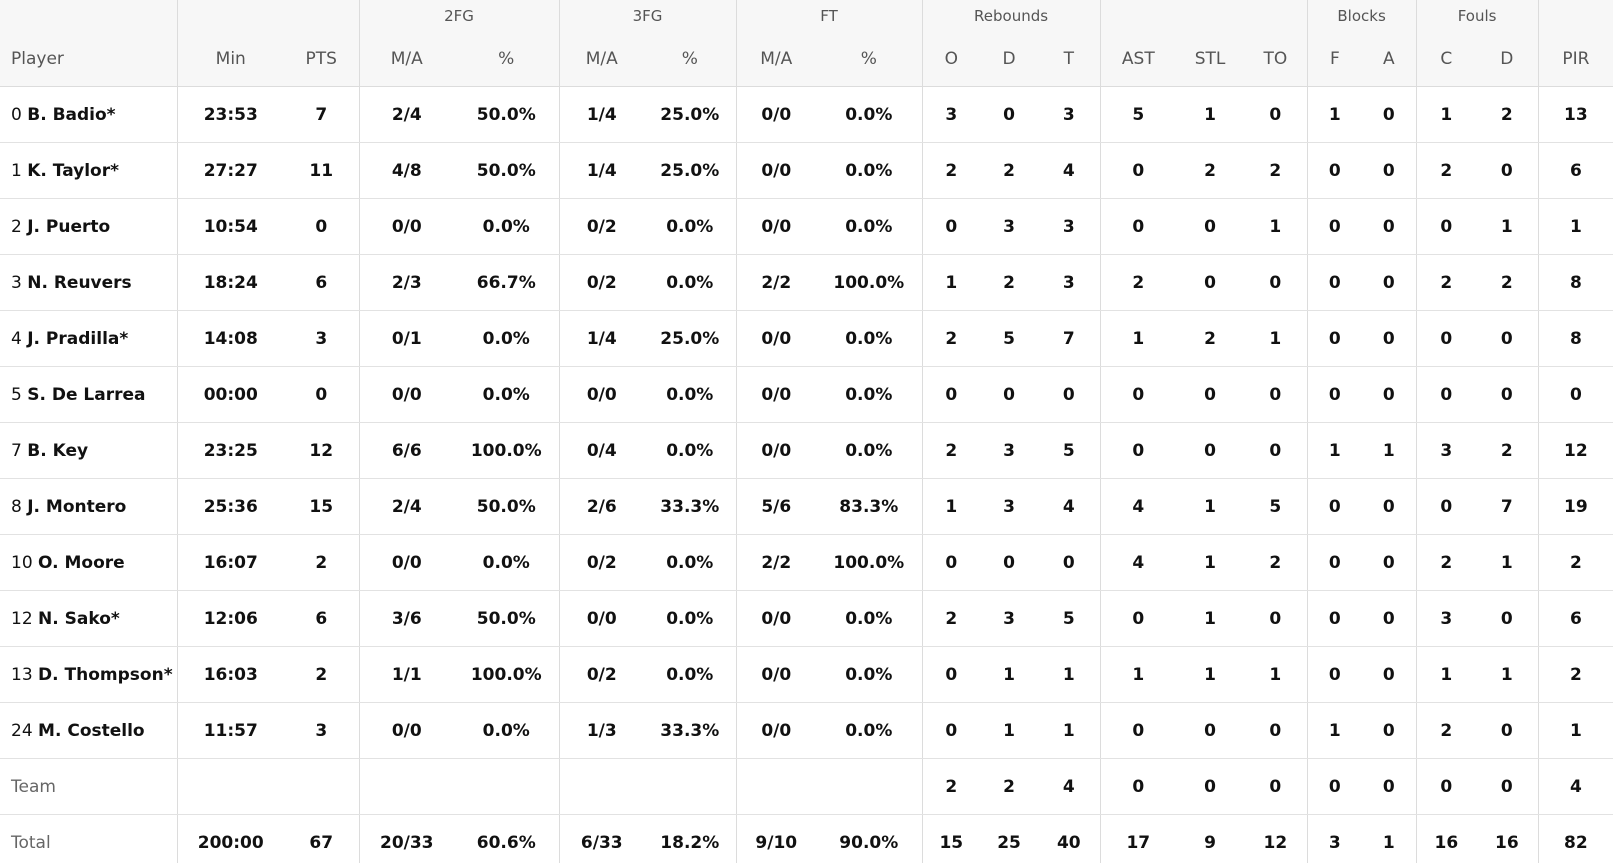 The image size is (1613, 863). I want to click on cell-to: 0, so click(1276, 618).